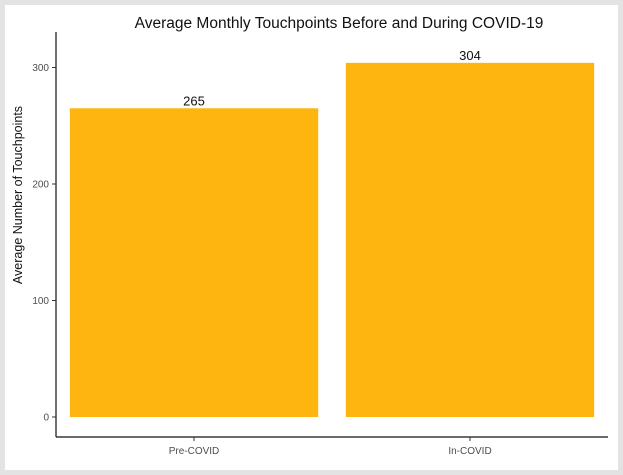 This screenshot has width=623, height=475. I want to click on x-tick-label: Pre-COVID, so click(194, 451).